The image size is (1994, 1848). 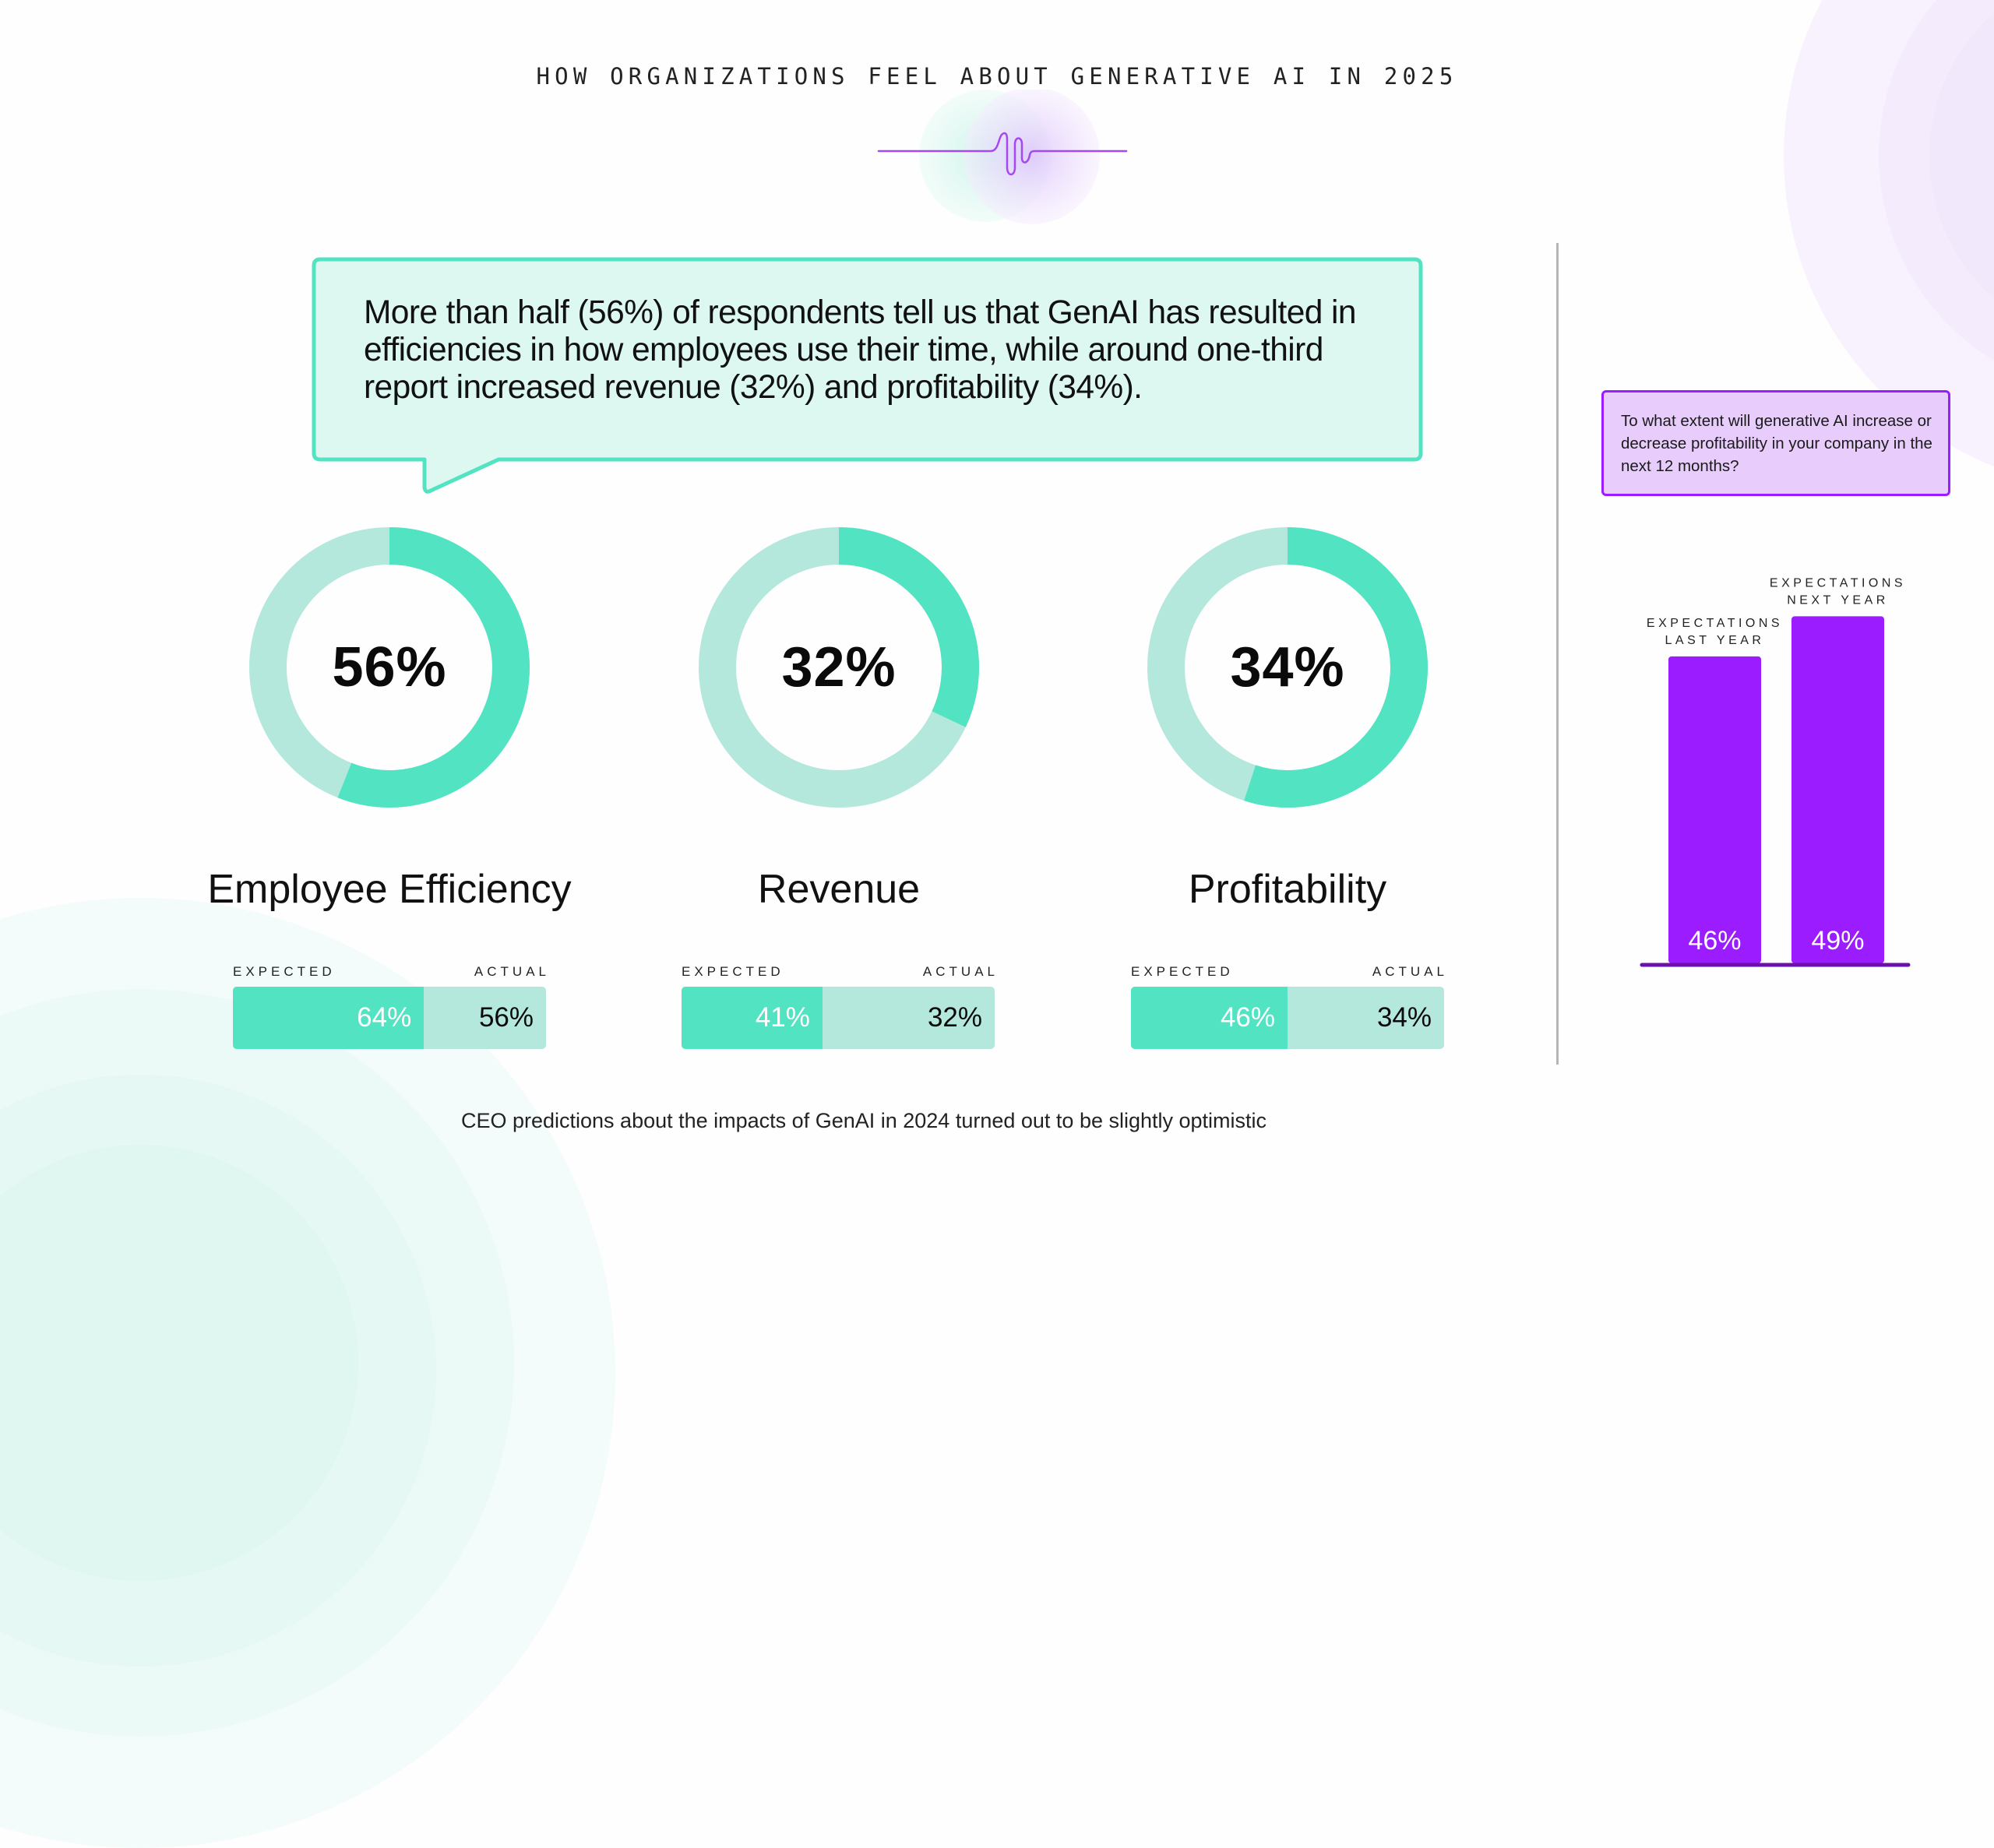 What do you see at coordinates (1714, 941) in the screenshot?
I see `bar-data-label: 46%` at bounding box center [1714, 941].